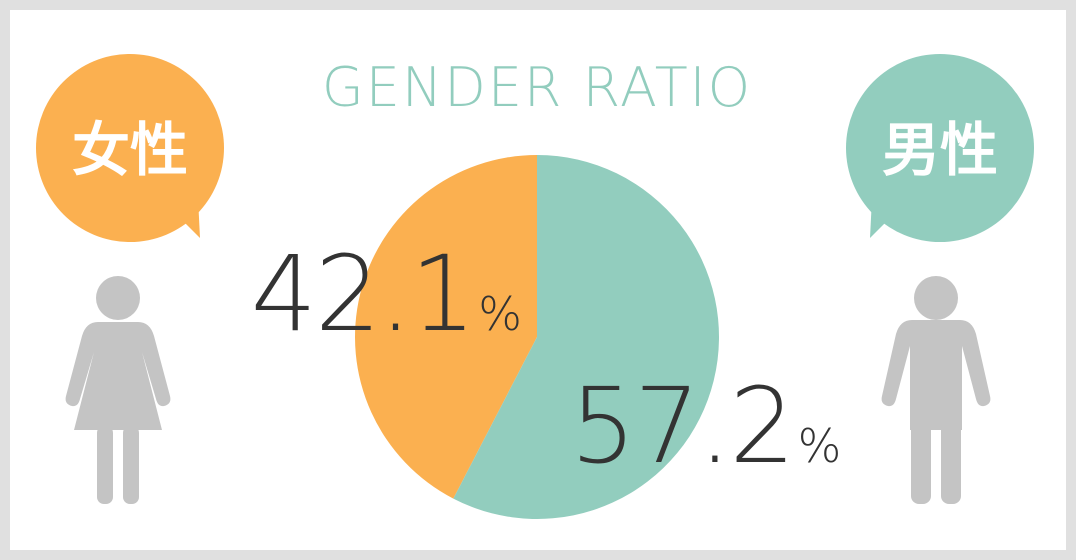 This screenshot has width=1076, height=560. Describe the element at coordinates (385, 294) in the screenshot. I see `value-label: 42.1%` at that location.